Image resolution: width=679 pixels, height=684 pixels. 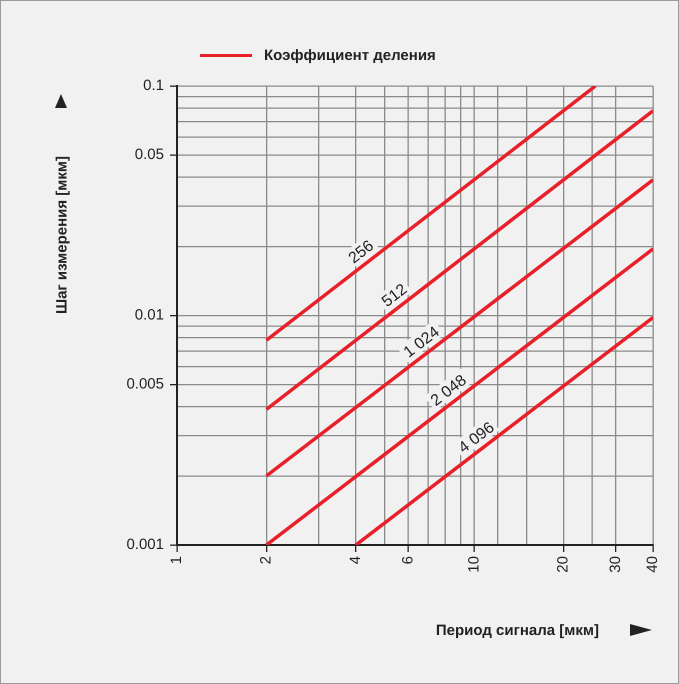 What do you see at coordinates (350, 55) in the screenshot?
I see `legend-title: Коэффициент деления` at bounding box center [350, 55].